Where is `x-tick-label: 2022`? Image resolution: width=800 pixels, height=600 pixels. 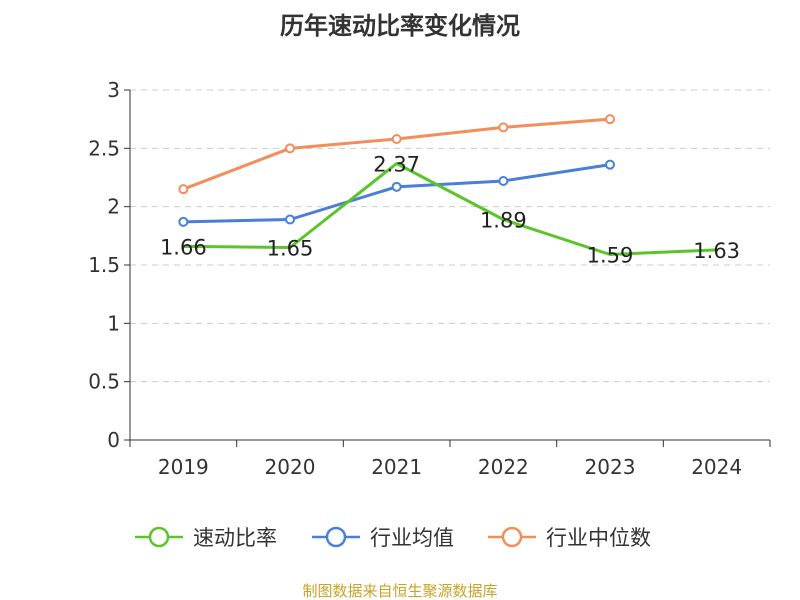 x-tick-label: 2022 is located at coordinates (503, 467).